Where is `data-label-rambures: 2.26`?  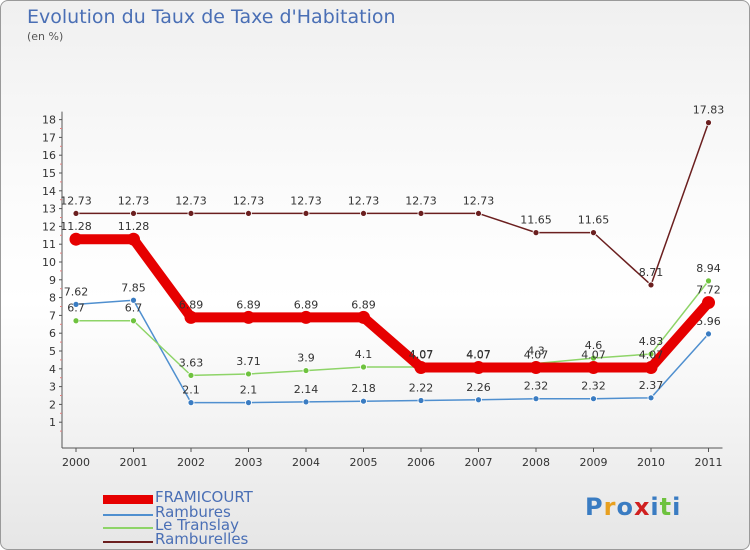 data-label-rambures: 2.26 is located at coordinates (478, 387).